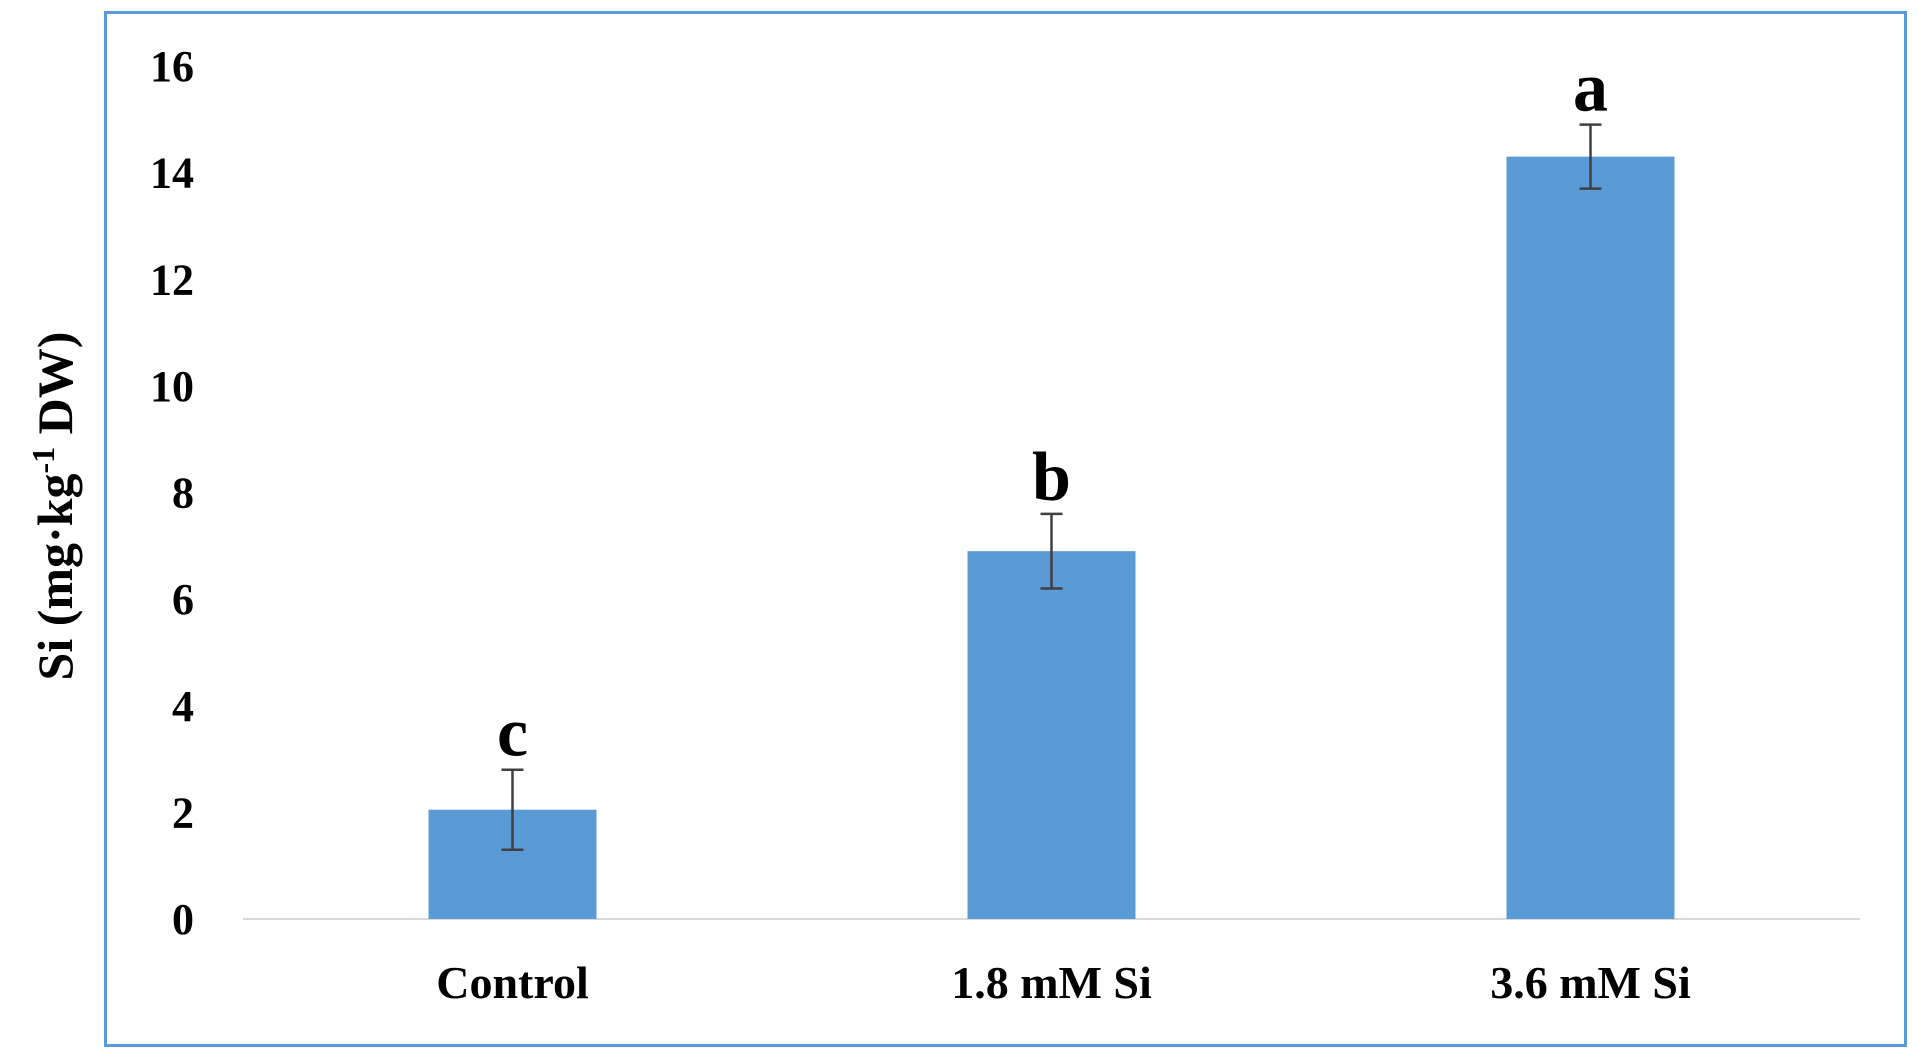 The image size is (1919, 1054). What do you see at coordinates (172, 173) in the screenshot?
I see `y-tick-label: 14` at bounding box center [172, 173].